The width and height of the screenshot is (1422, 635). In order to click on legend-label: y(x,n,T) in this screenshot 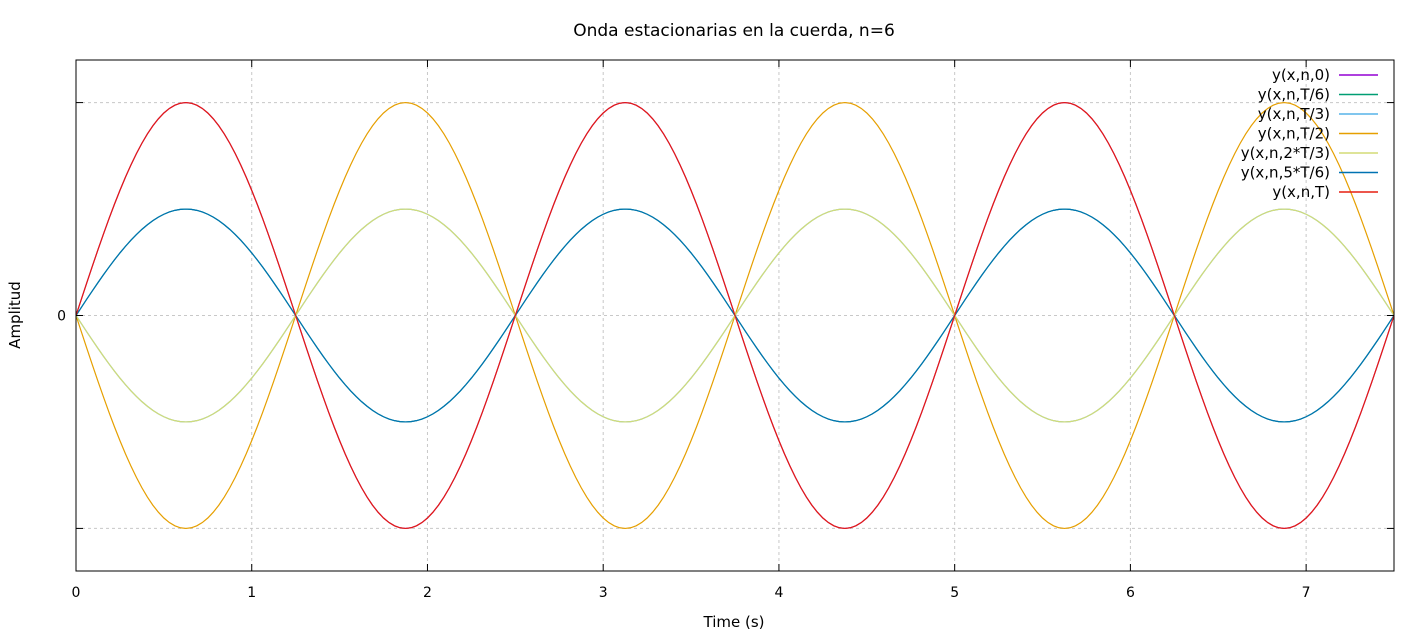, I will do `click(1301, 192)`.